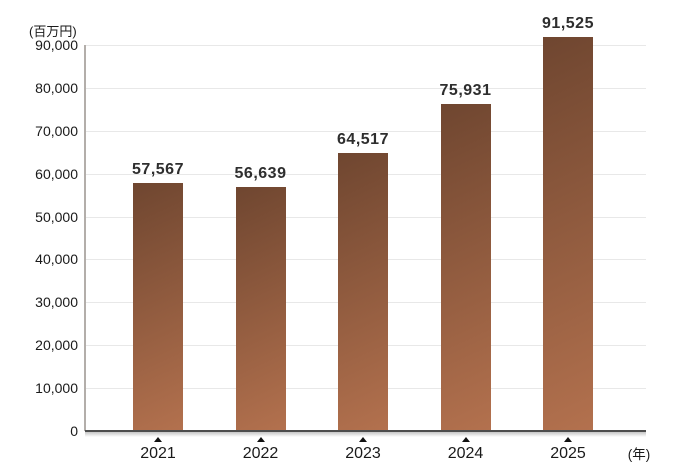 The width and height of the screenshot is (688, 475). What do you see at coordinates (465, 453) in the screenshot?
I see `x-tick-label: 2024` at bounding box center [465, 453].